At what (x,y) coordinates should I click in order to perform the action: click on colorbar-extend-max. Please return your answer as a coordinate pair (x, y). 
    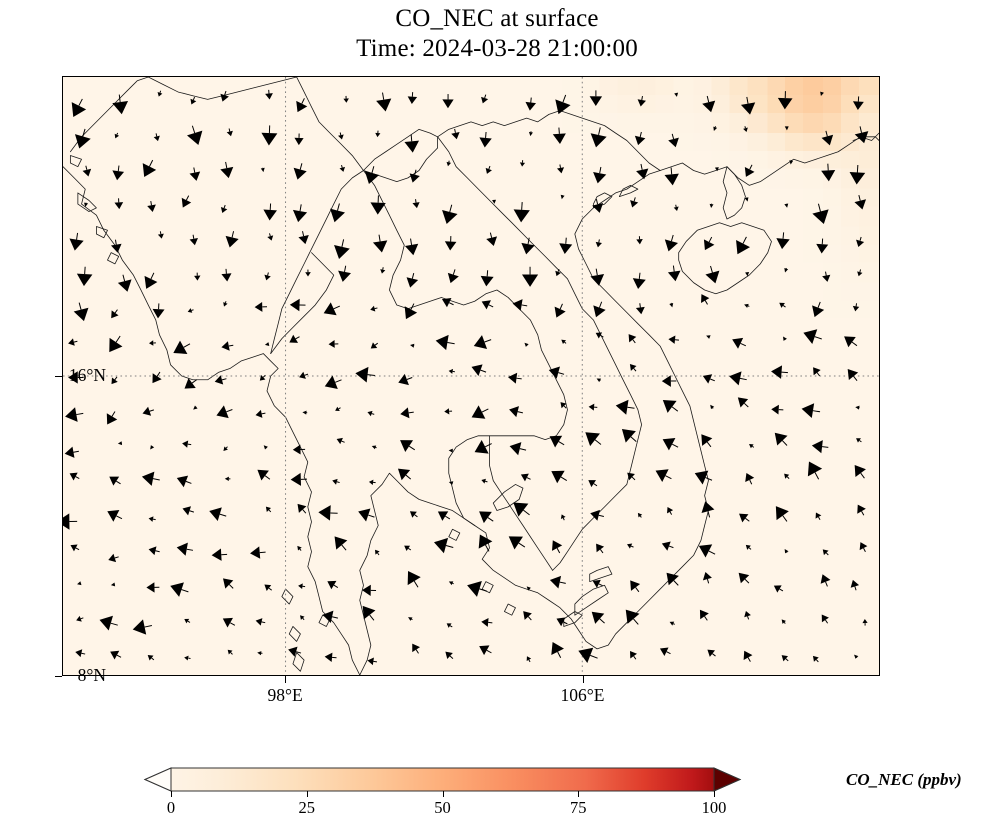
    Looking at the image, I should click on (727, 779).